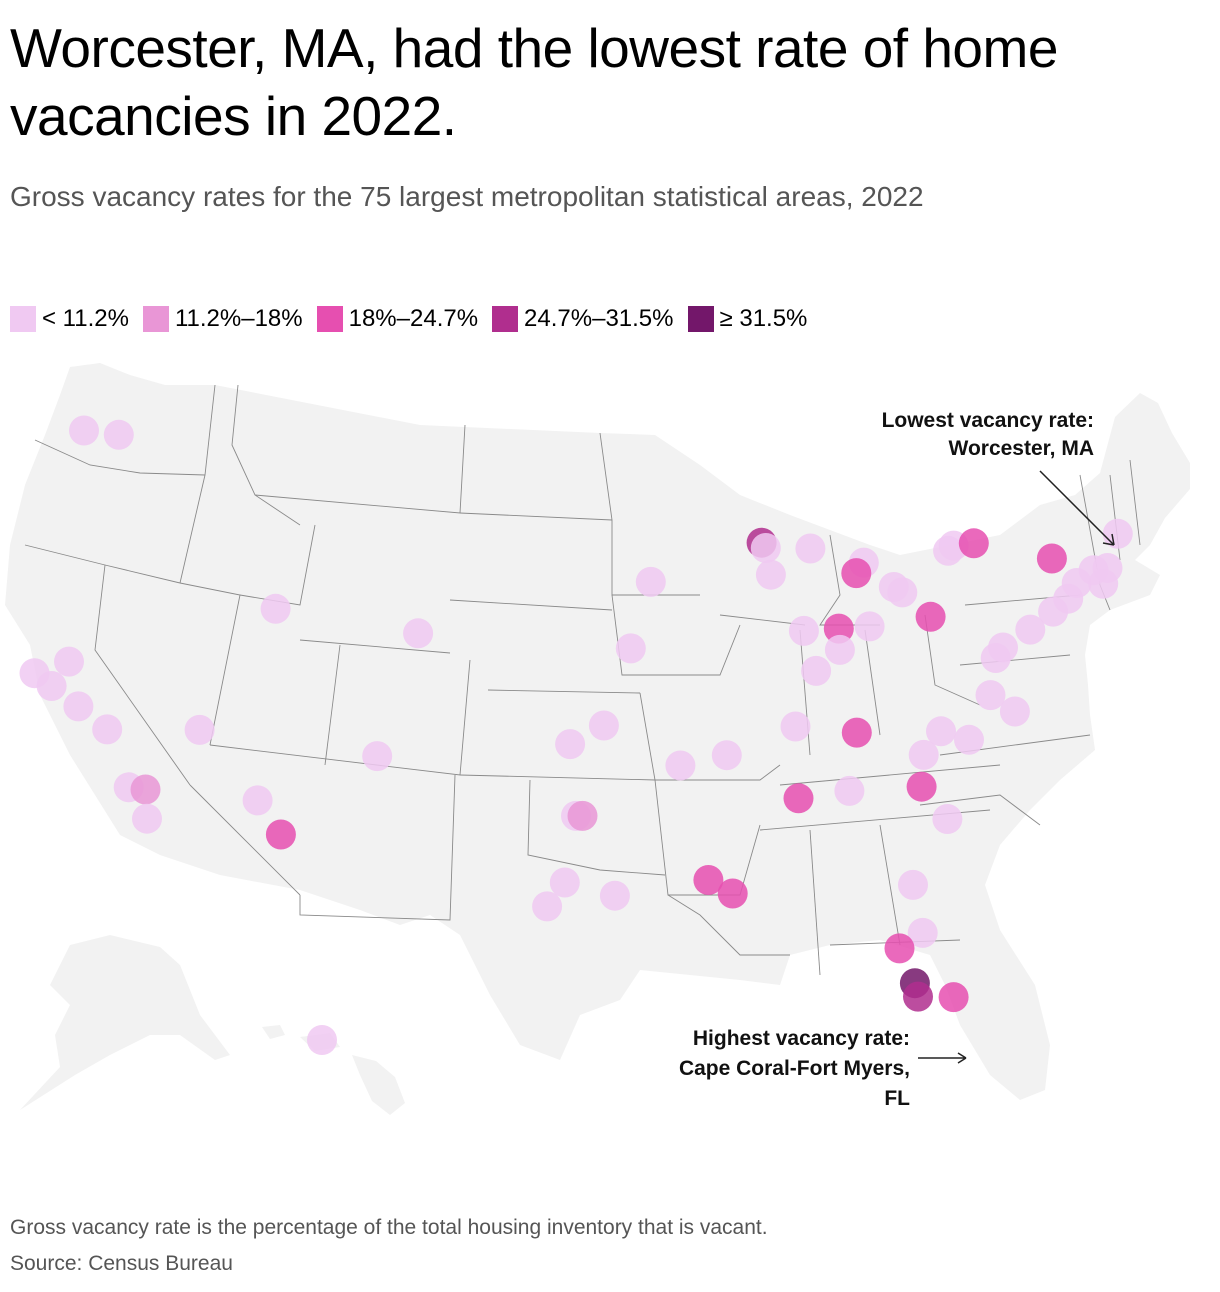  I want to click on legend-item-class-0: < 11.2%, so click(69, 319).